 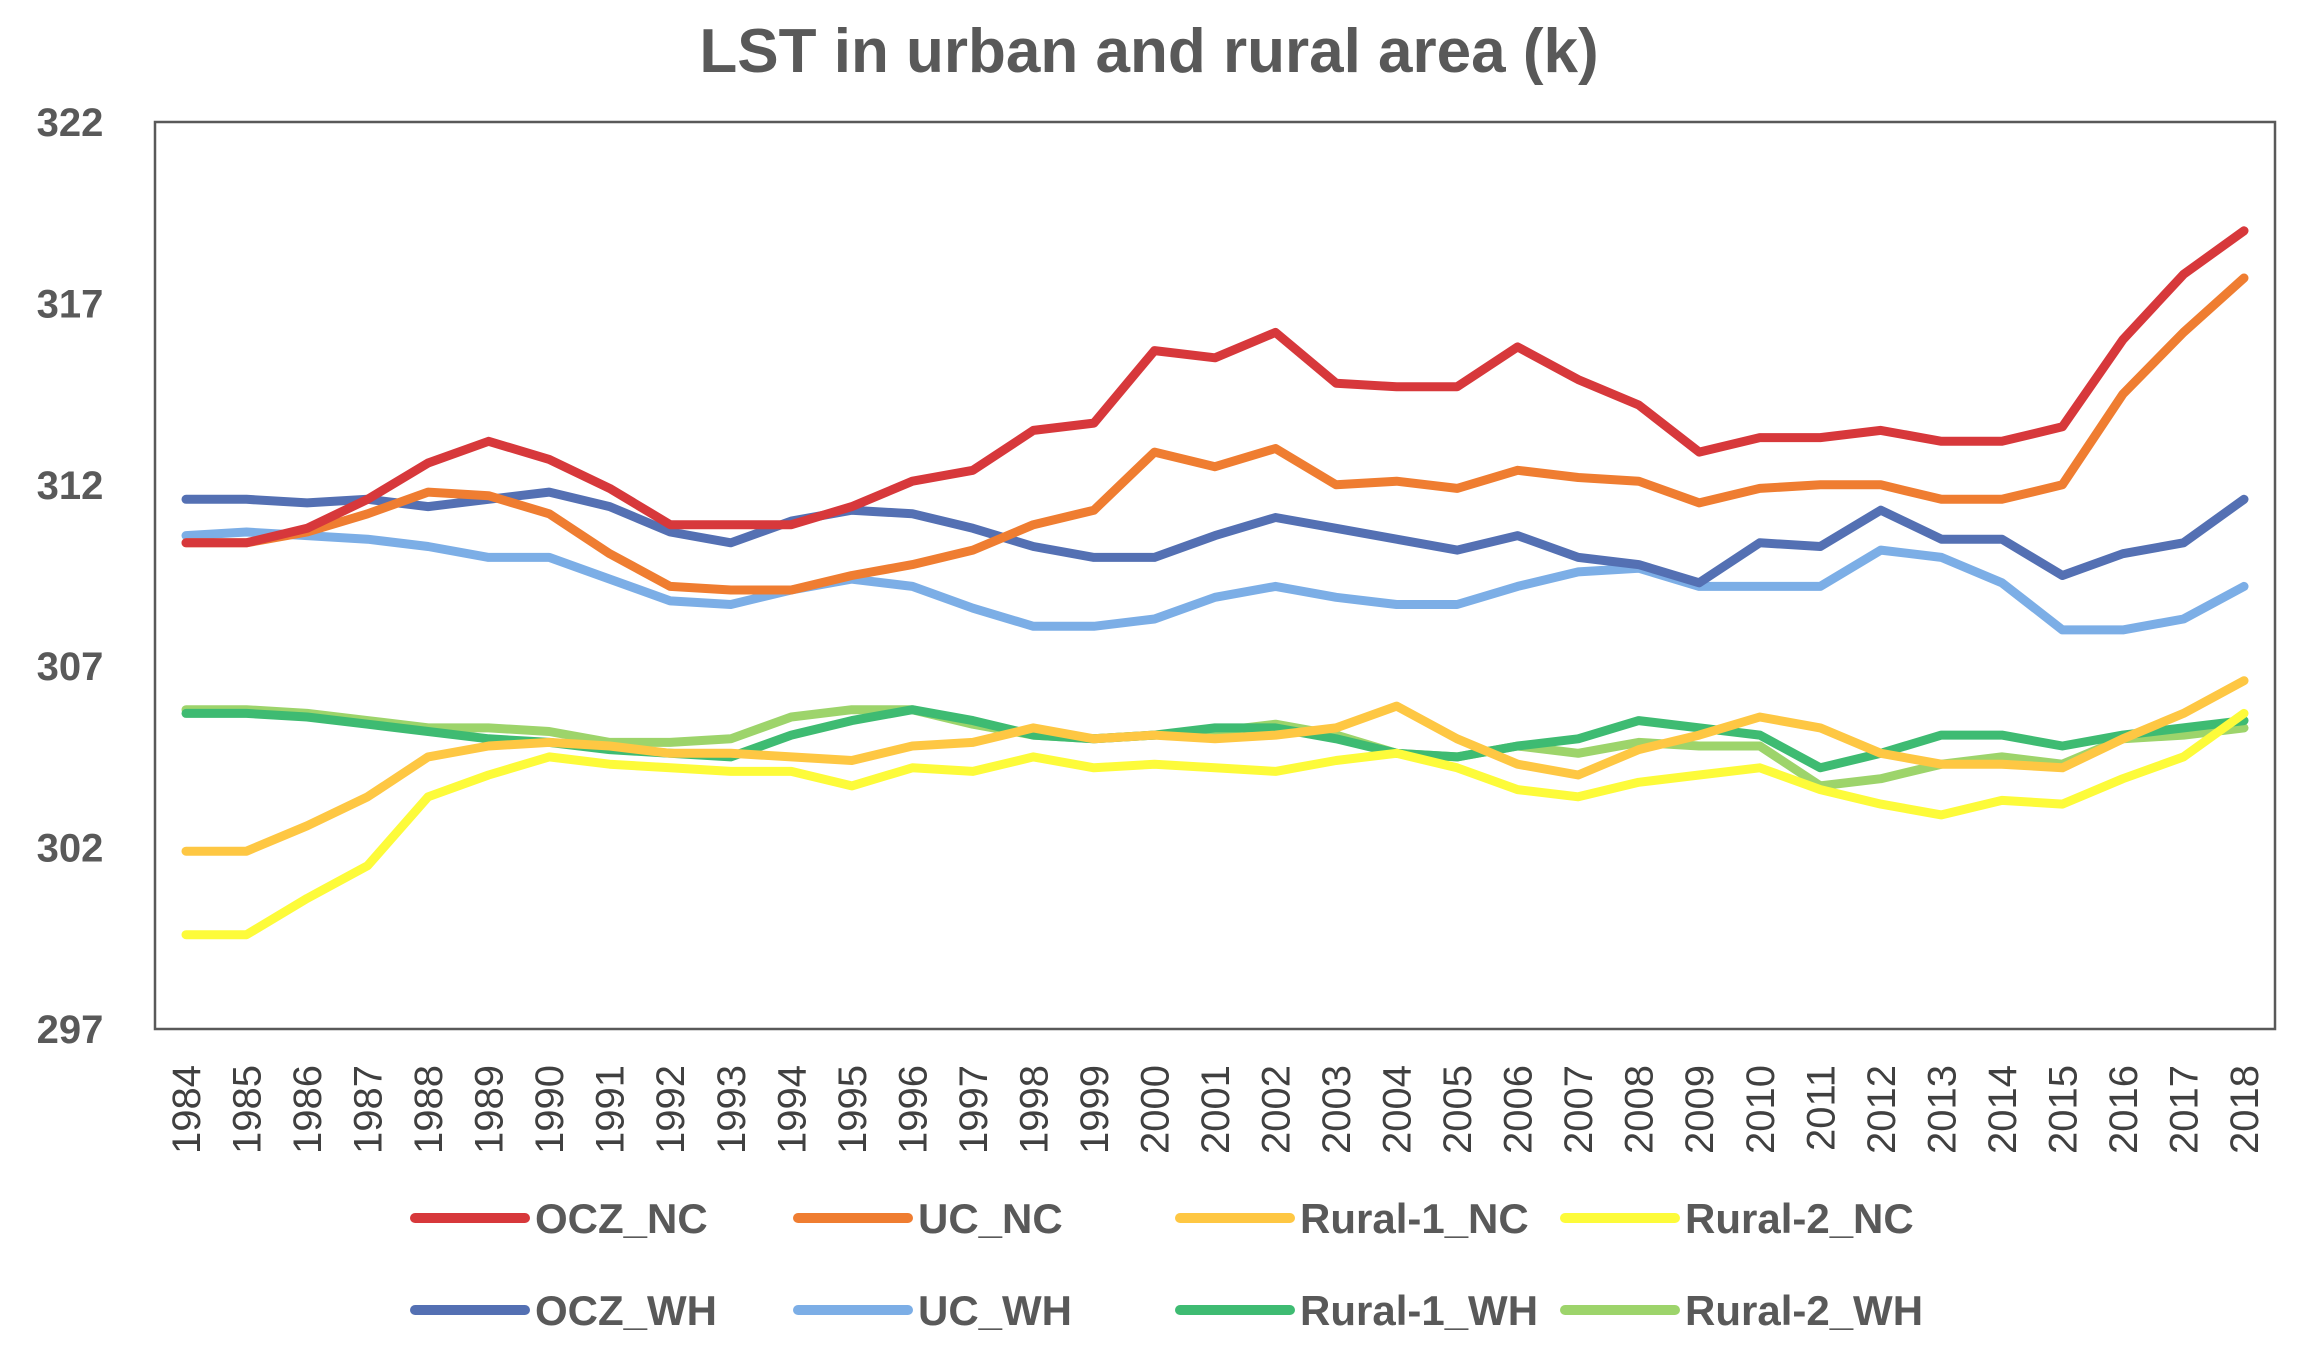 I want to click on legend-label: Rural-1_WH, so click(x=1419, y=1310).